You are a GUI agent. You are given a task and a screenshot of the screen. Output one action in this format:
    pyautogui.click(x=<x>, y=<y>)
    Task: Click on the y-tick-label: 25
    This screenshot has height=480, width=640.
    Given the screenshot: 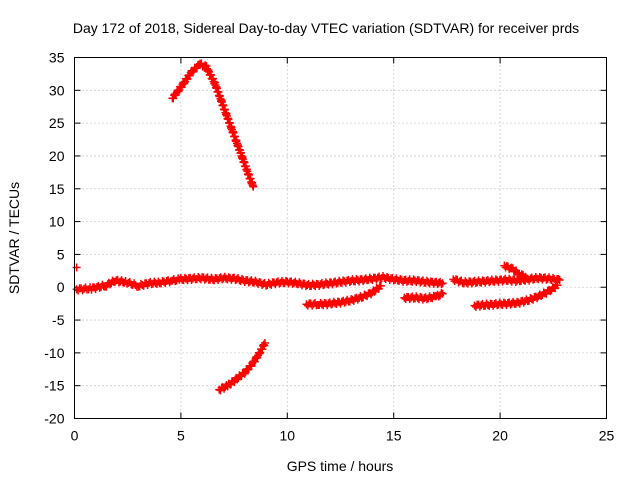 What is the action you would take?
    pyautogui.click(x=57, y=123)
    